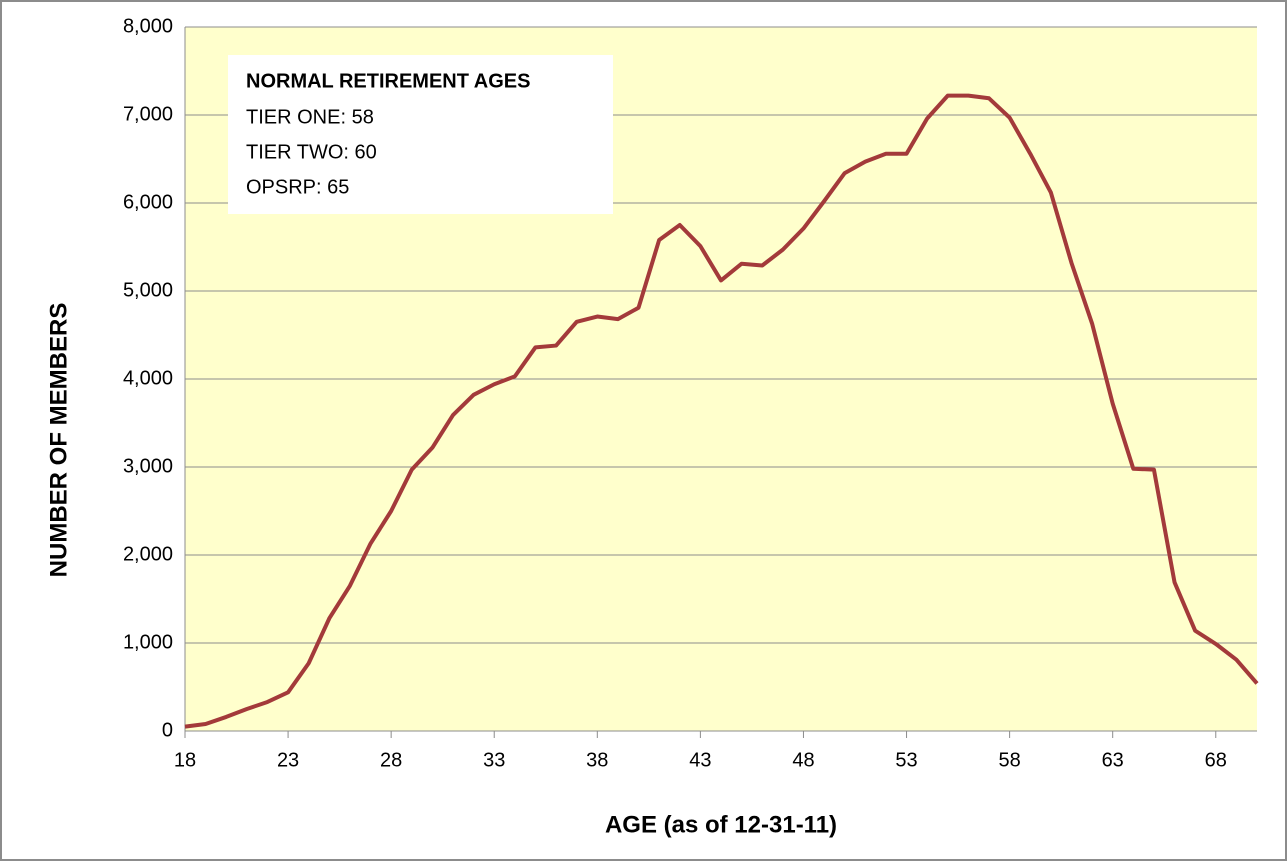  I want to click on x-tick-label: 33, so click(494, 760).